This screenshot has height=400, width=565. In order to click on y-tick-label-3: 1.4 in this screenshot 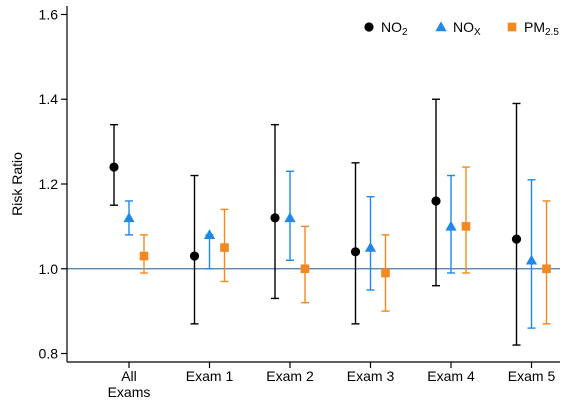, I will do `click(49, 99)`.